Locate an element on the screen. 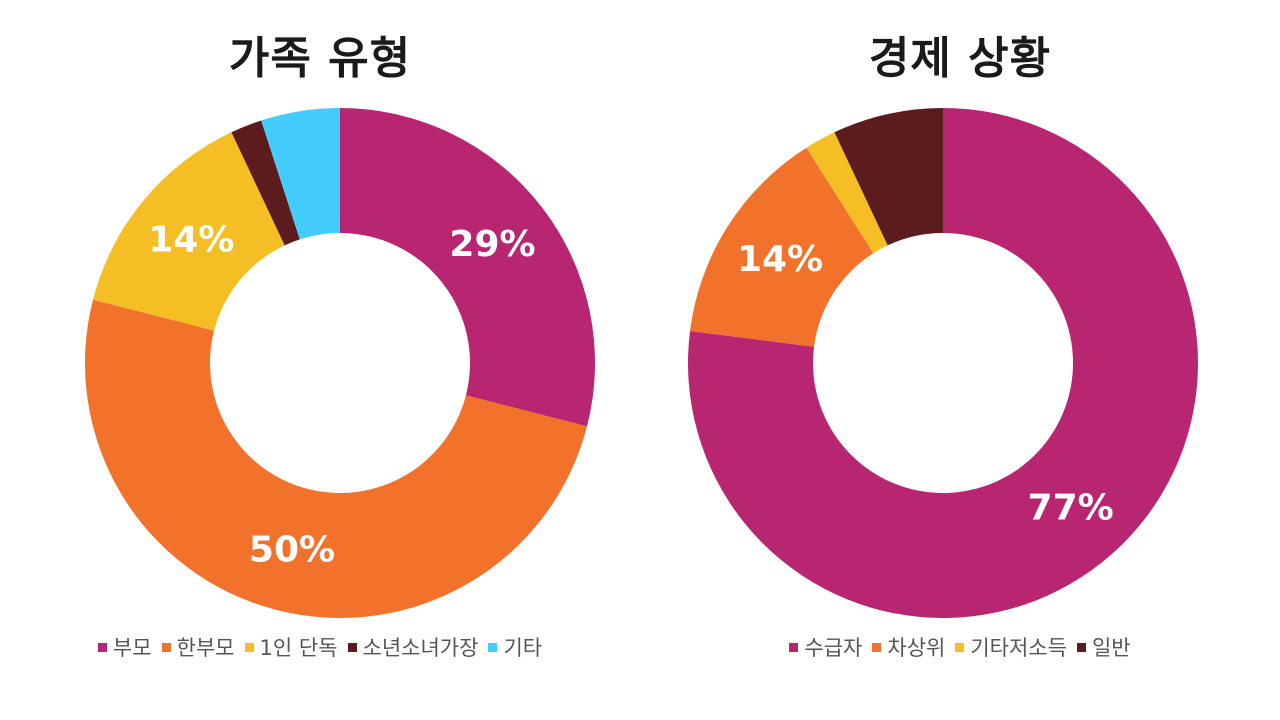  legend-label: 수급자 is located at coordinates (833, 648).